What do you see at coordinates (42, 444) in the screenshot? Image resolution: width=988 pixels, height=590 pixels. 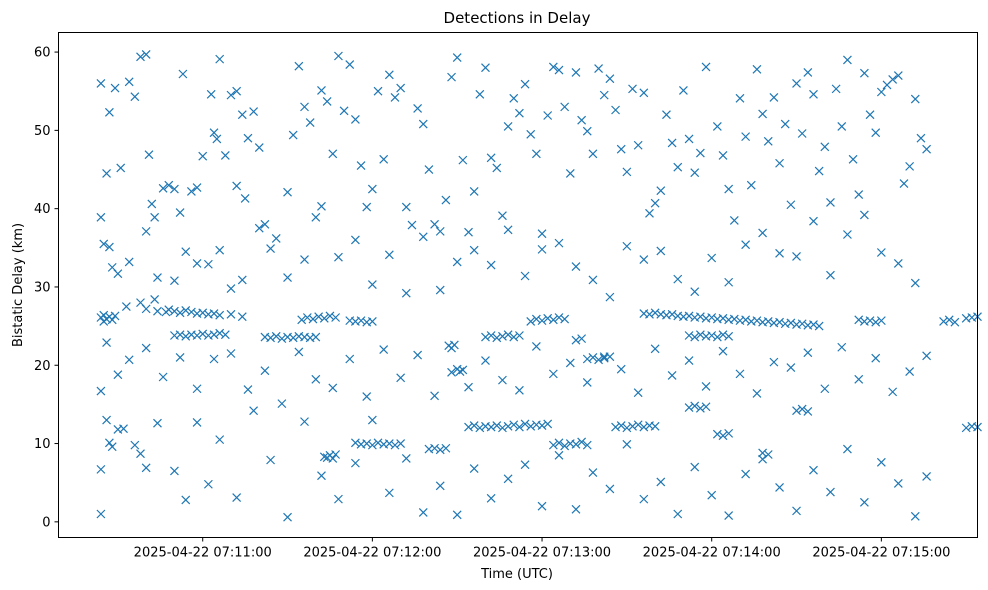 I see `y-tick-label: 10` at bounding box center [42, 444].